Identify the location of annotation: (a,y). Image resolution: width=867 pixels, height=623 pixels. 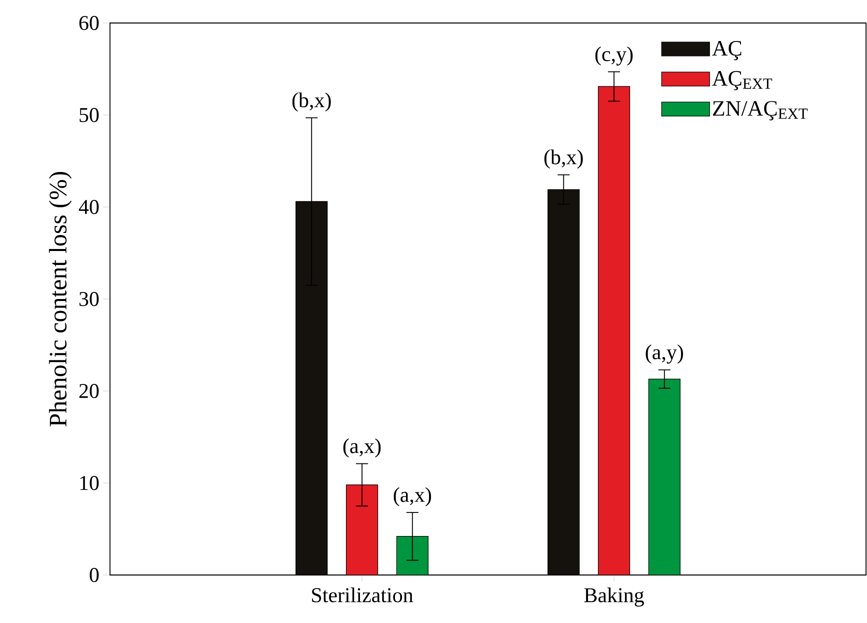
(665, 354).